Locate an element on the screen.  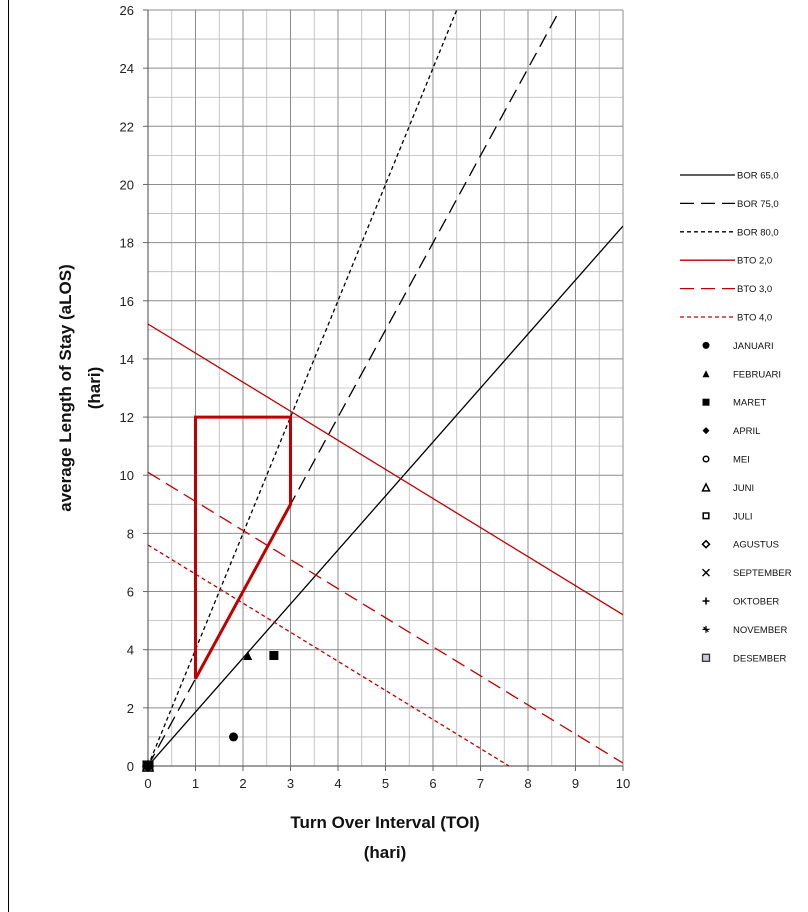
y-axis-title-unit: (hari) is located at coordinates (94, 388).